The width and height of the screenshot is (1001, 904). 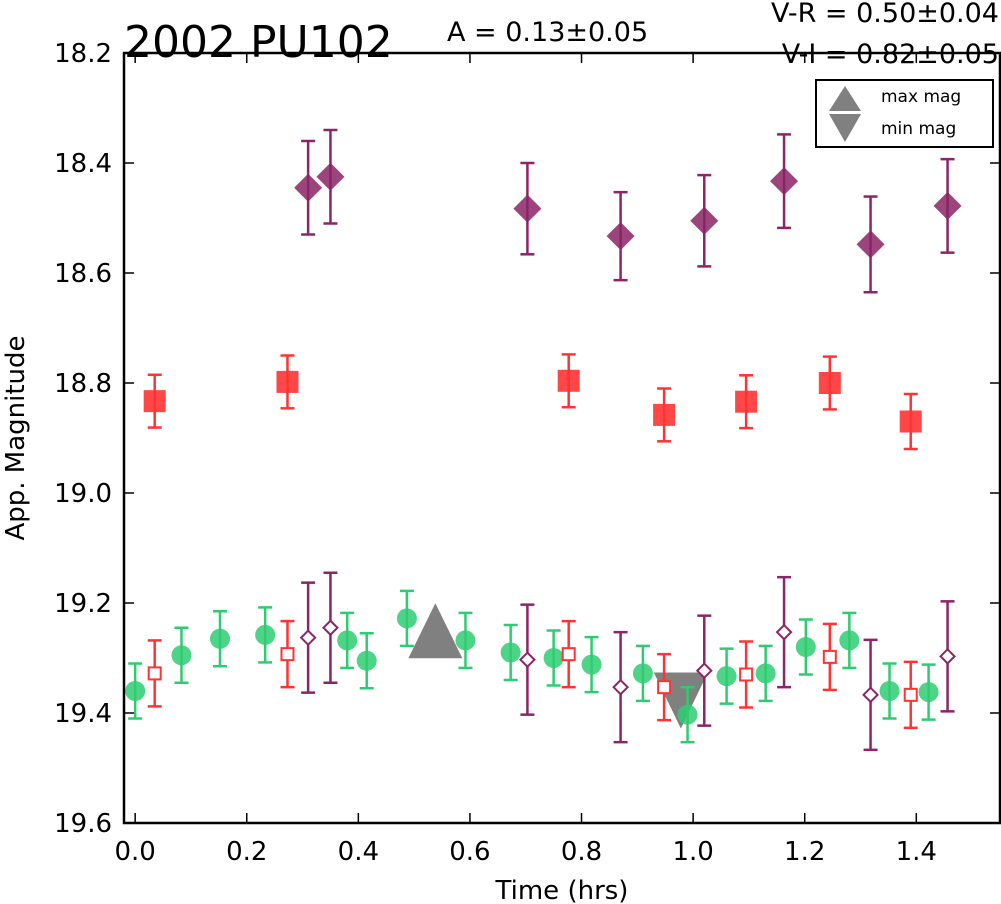 I want to click on legend-min-mag-marker, so click(x=845, y=128).